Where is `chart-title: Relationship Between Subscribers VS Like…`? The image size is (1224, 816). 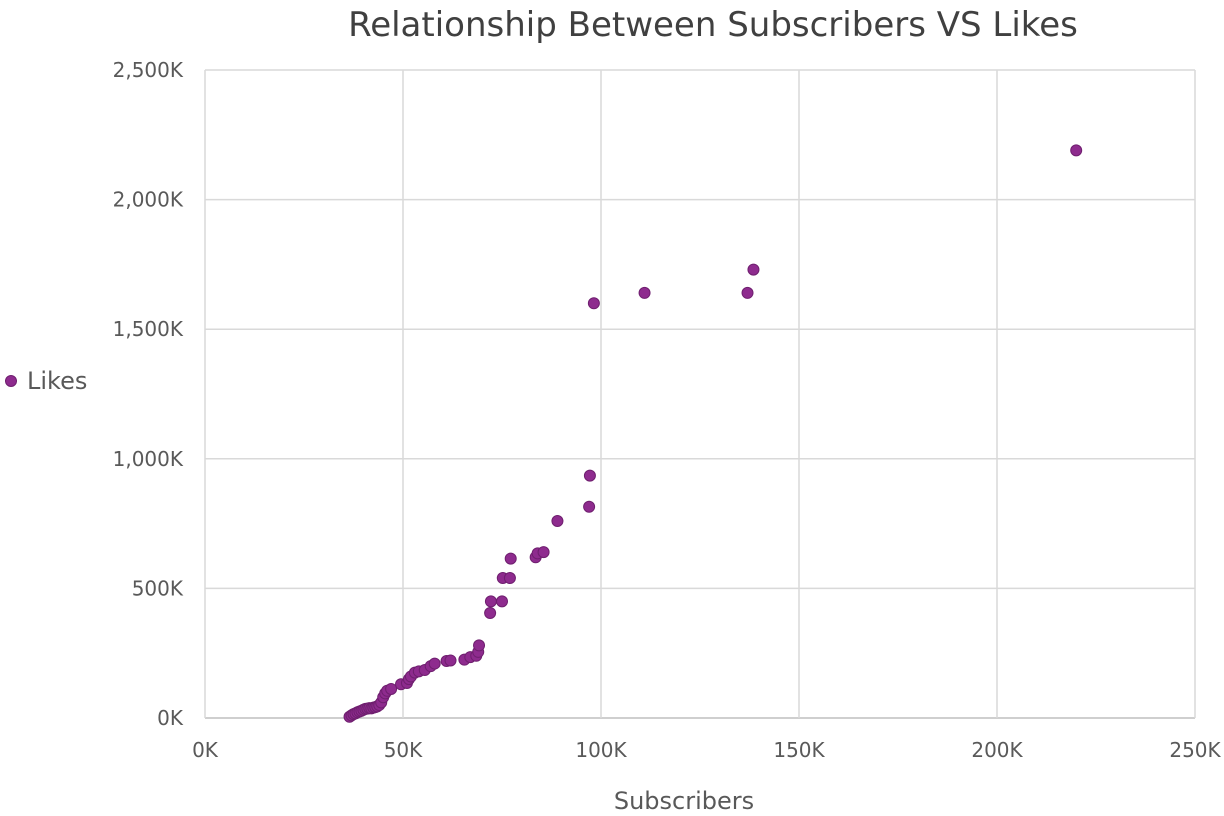 chart-title: Relationship Between Subscribers VS Like… is located at coordinates (713, 25).